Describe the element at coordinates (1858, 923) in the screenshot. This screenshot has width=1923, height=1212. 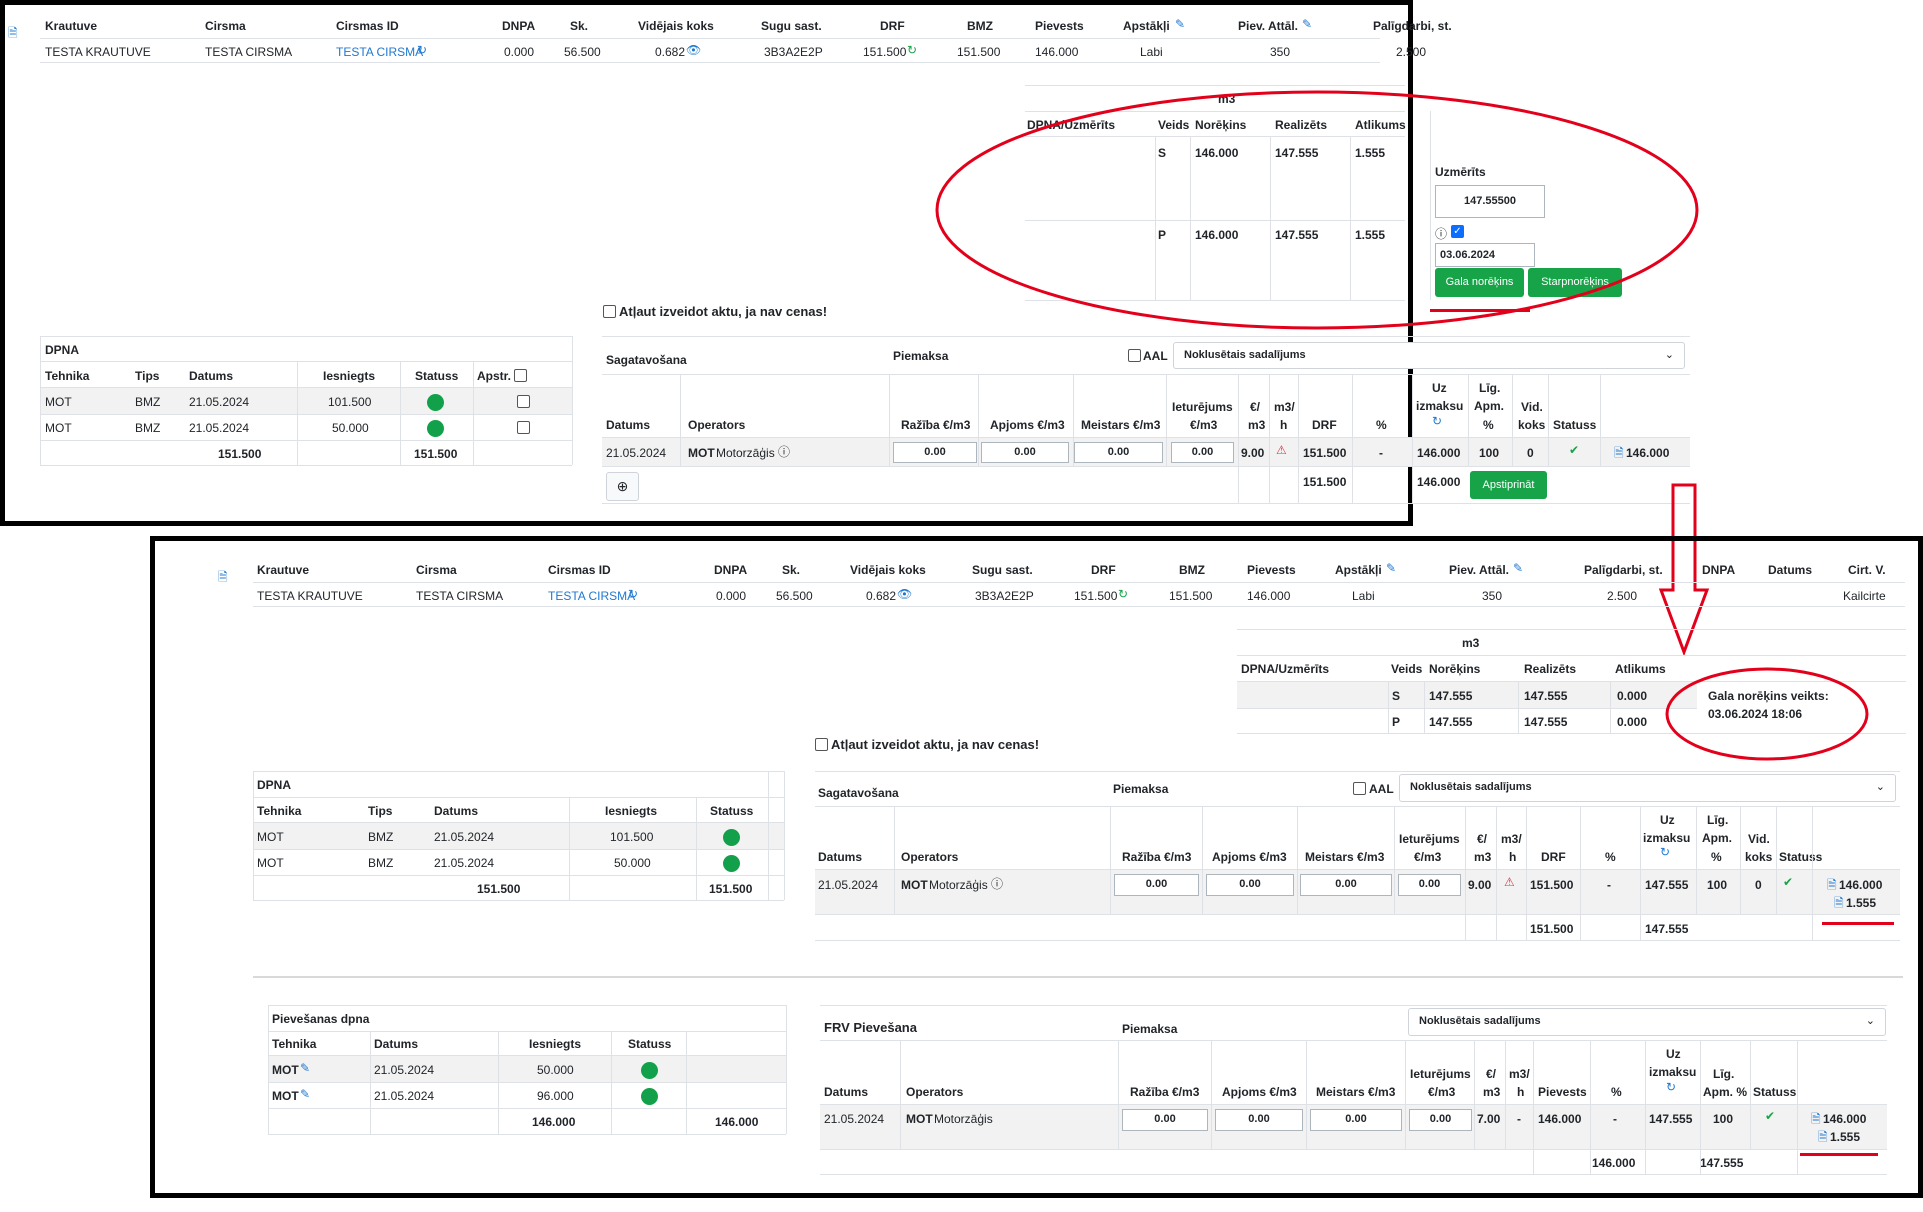
I see `annotation-underline` at that location.